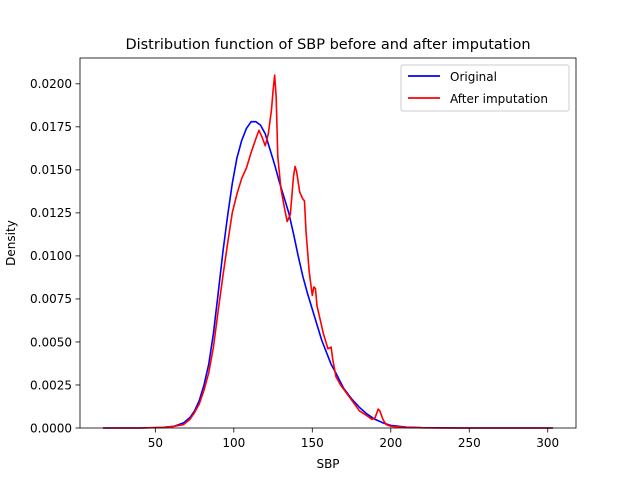  I want to click on x-tick-label: 300, so click(547, 443).